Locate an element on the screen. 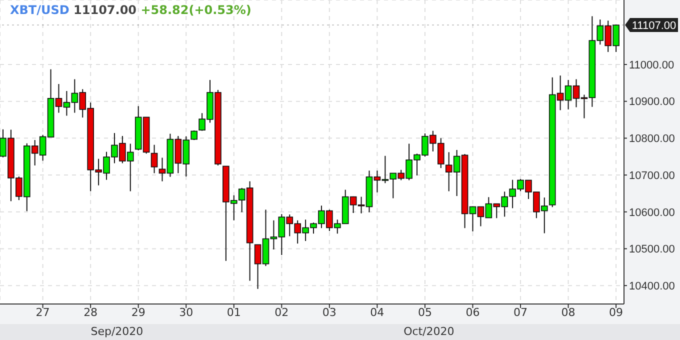 The image size is (680, 340). x-tick-label: 06 is located at coordinates (473, 312).